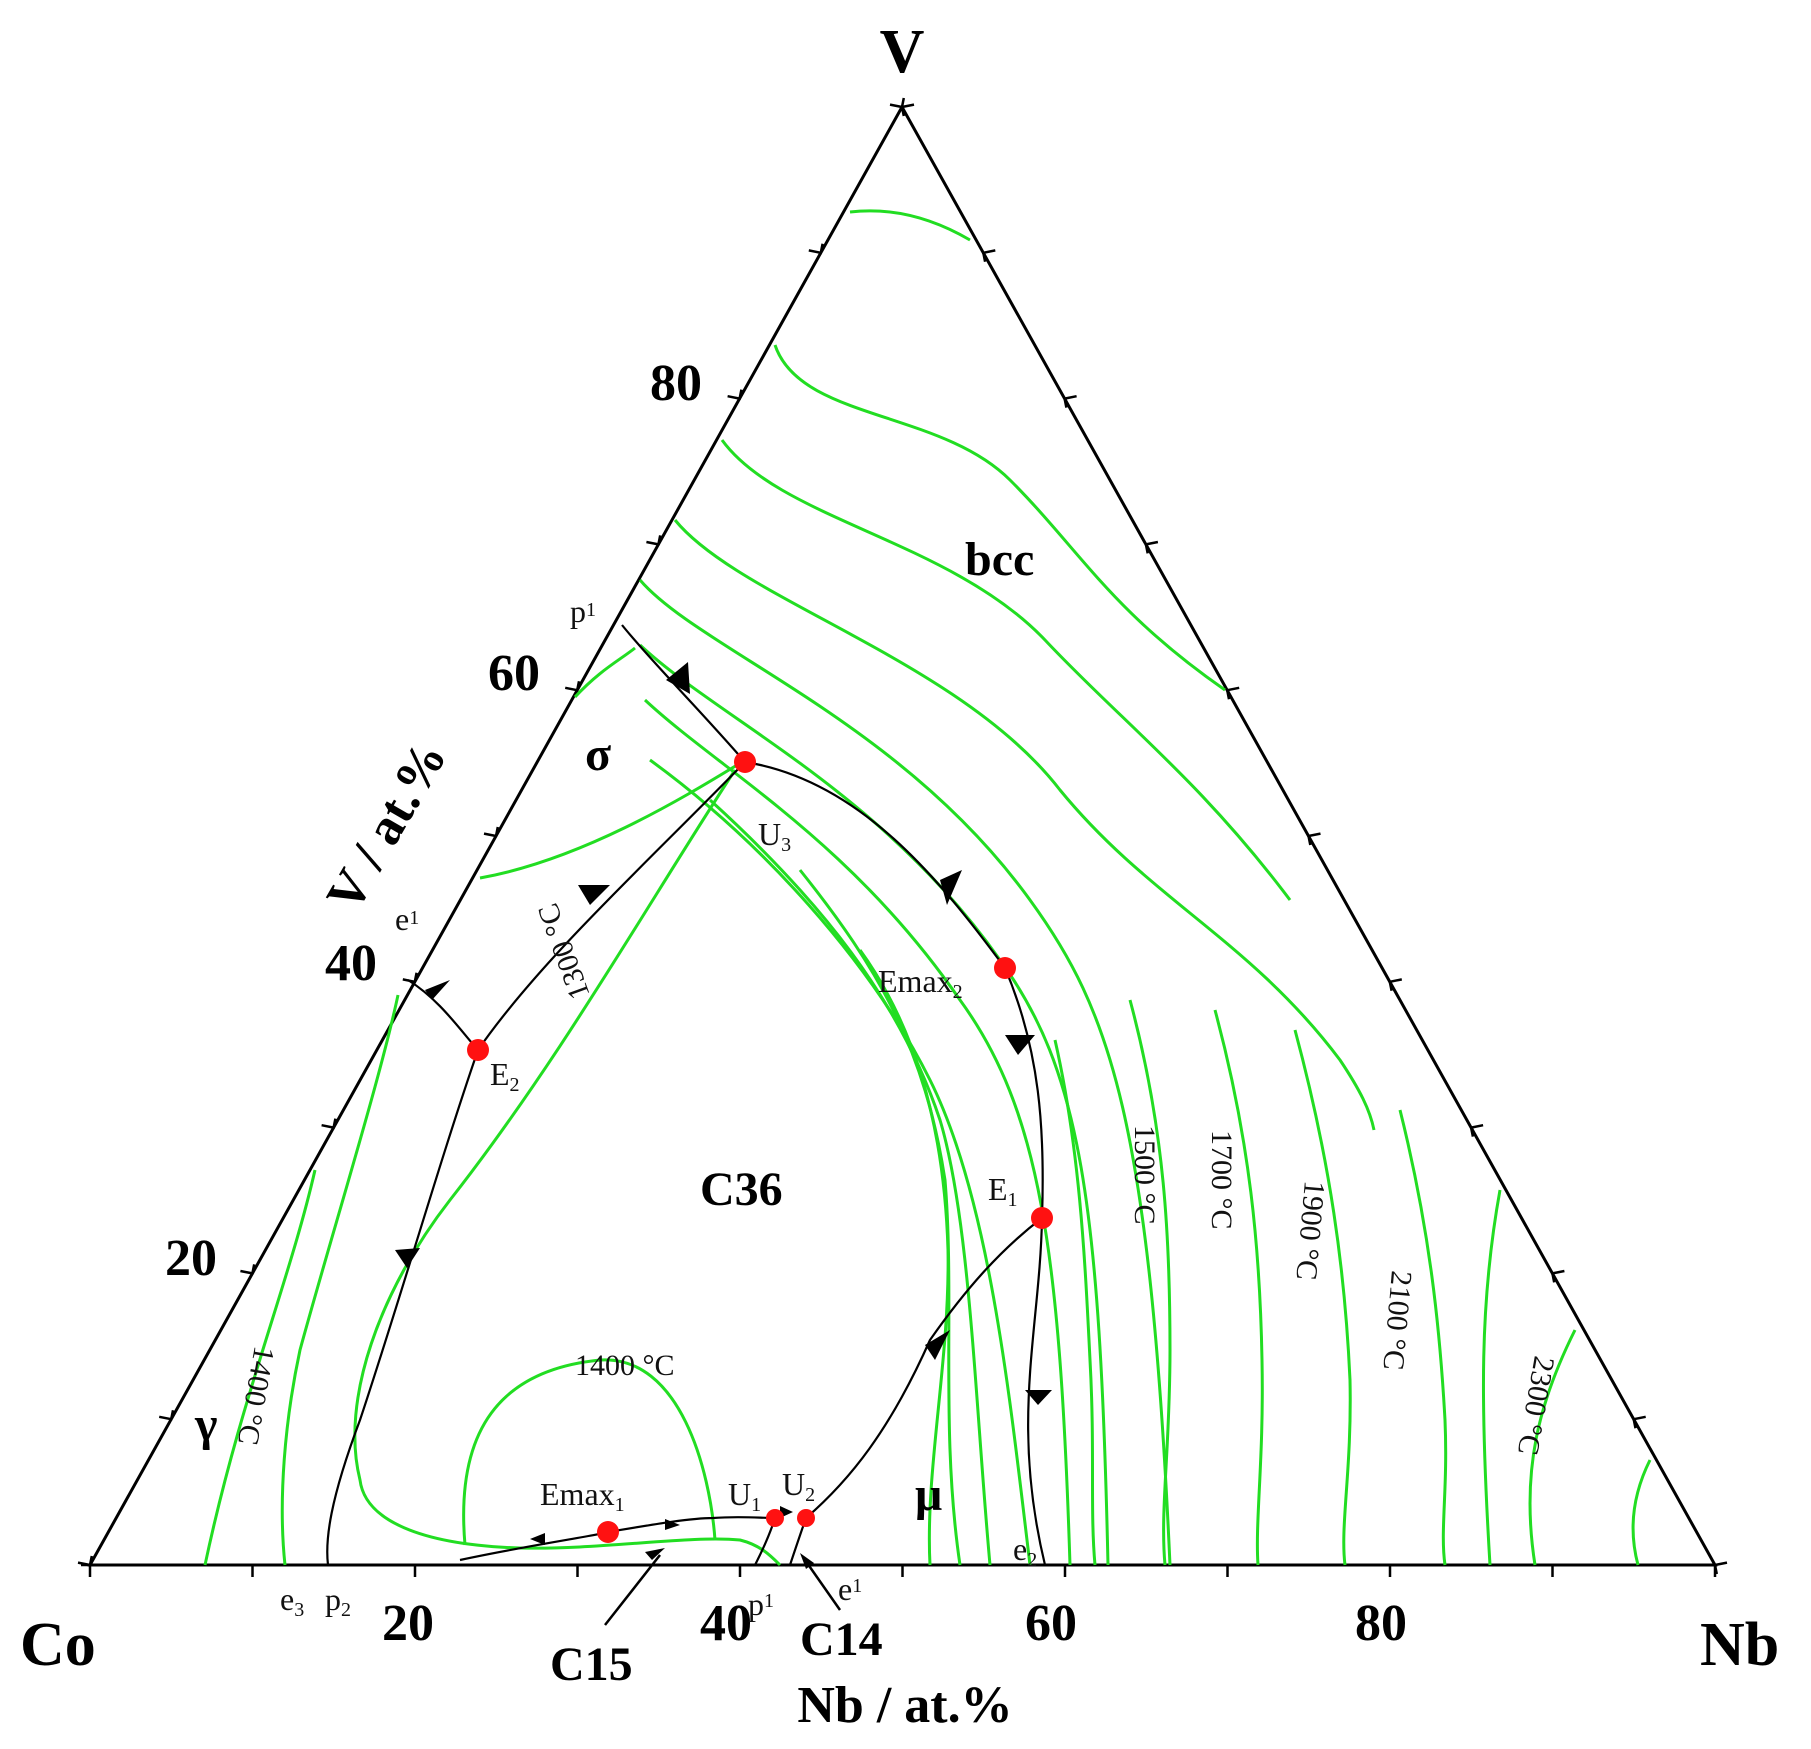 The height and width of the screenshot is (1749, 1811). I want to click on isotherm-col-f, so click(880, 1217).